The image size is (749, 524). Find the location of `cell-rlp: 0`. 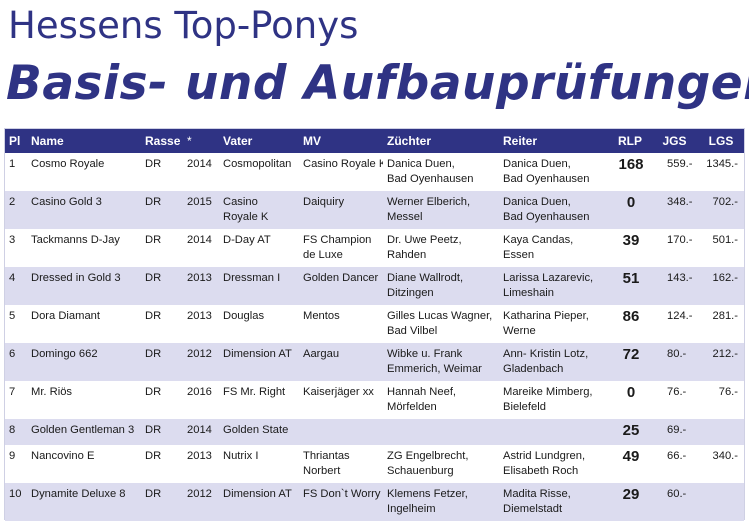

cell-rlp: 0 is located at coordinates (631, 392).